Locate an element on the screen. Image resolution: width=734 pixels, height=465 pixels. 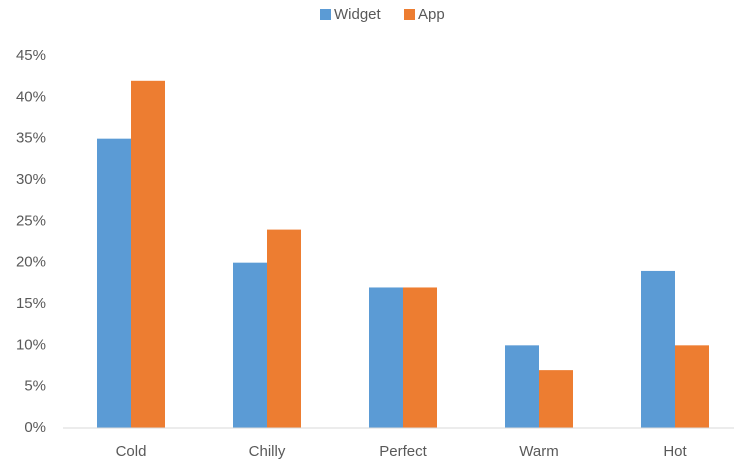
y-tick-label: 45% is located at coordinates (31, 55).